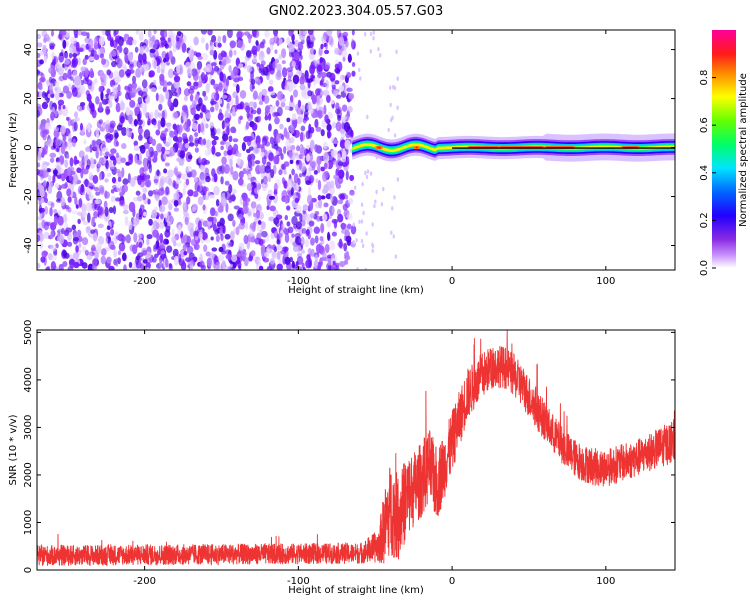 This screenshot has width=750, height=600. Describe the element at coordinates (28, 474) in the screenshot. I see `snr-y-tick-label: 2000` at that location.